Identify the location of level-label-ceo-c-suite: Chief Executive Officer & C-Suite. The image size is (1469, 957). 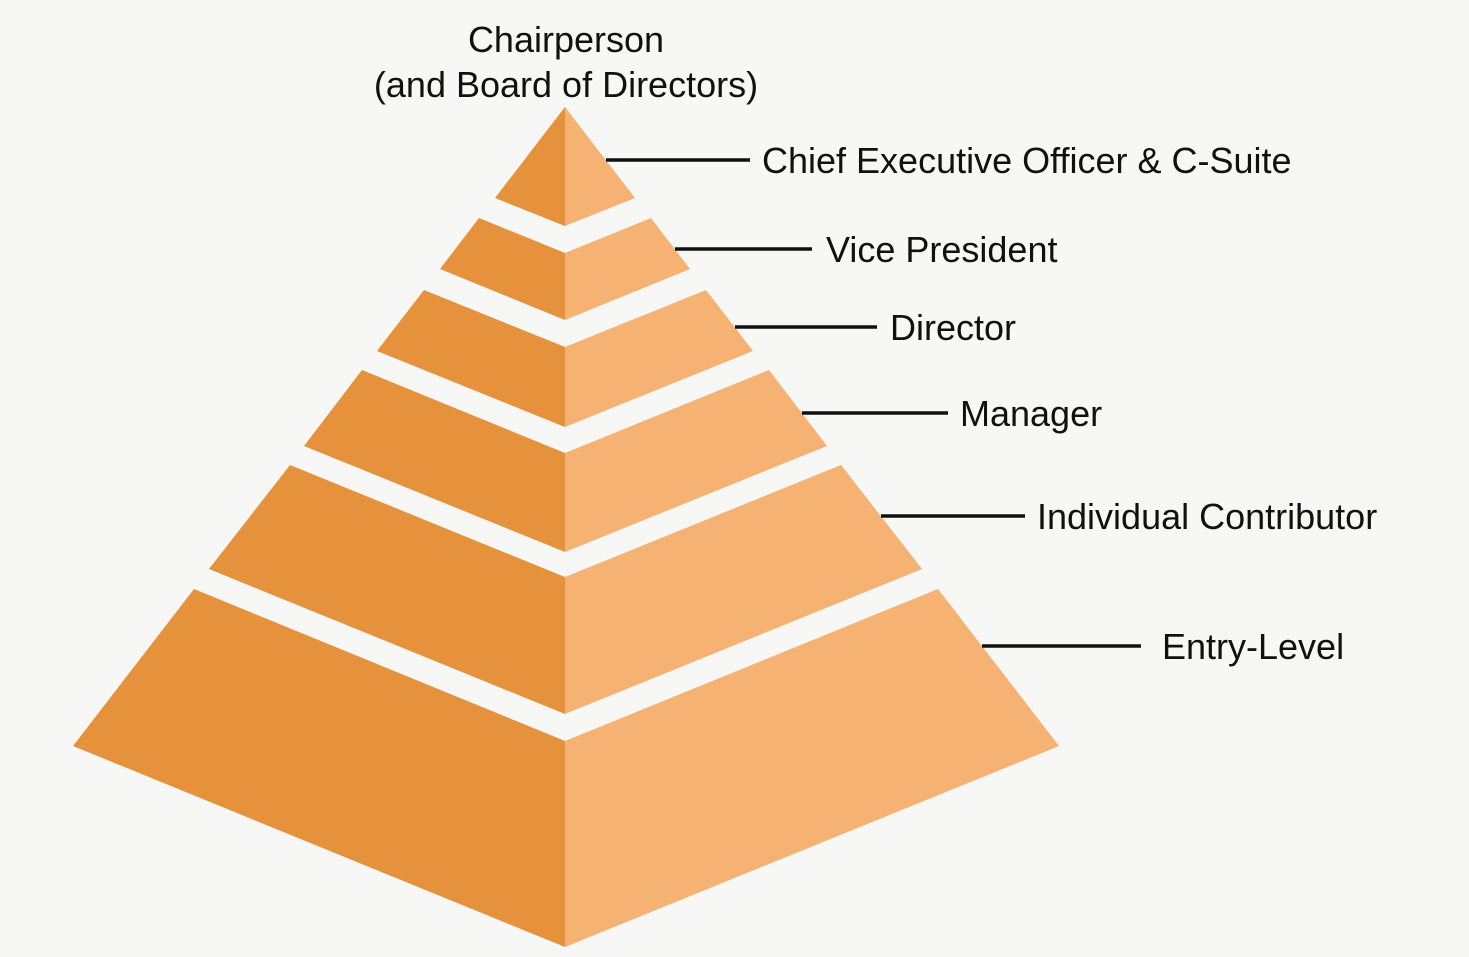
(1027, 160).